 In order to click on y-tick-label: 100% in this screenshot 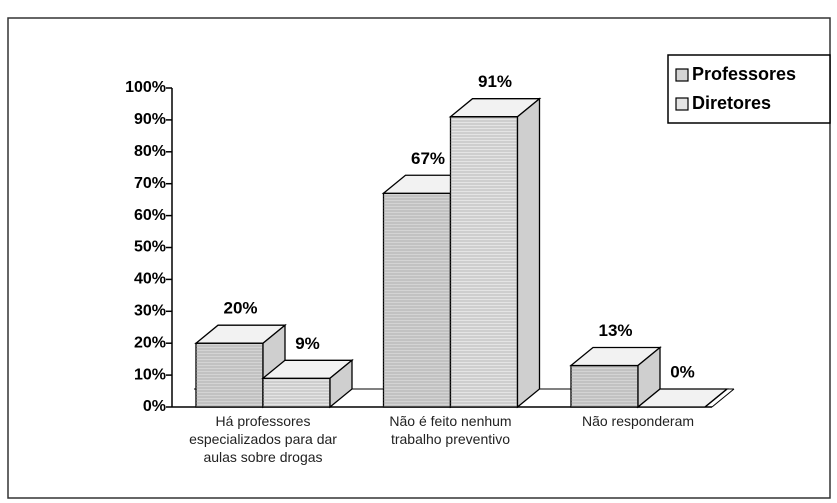, I will do `click(145, 87)`.